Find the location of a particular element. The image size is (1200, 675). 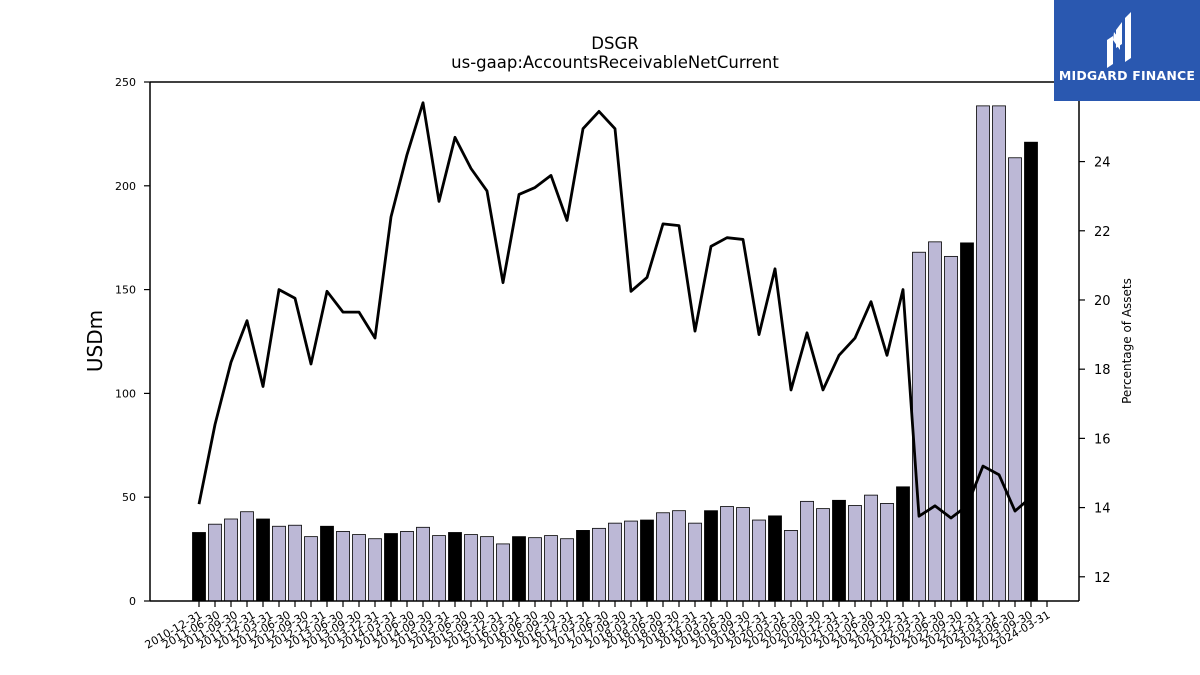

y-tick-label: 50 is located at coordinates (129, 497).